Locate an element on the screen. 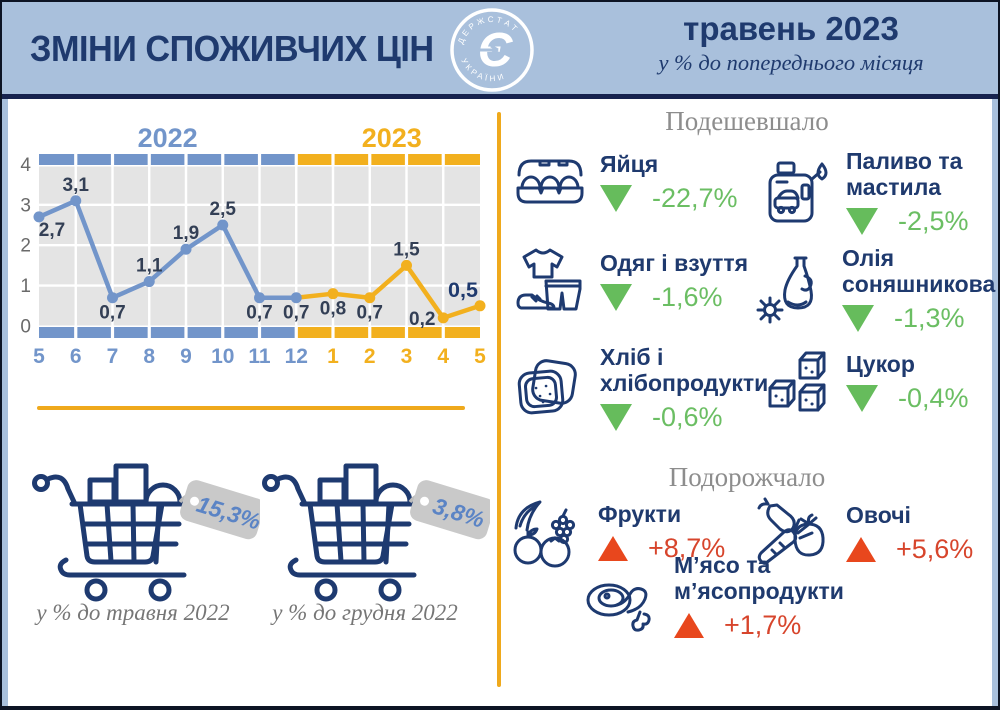 The width and height of the screenshot is (1000, 710). clothes-icon is located at coordinates (549, 279).